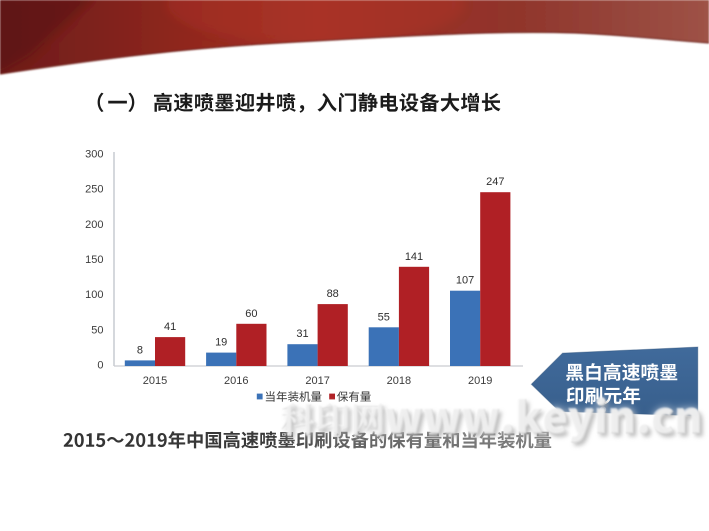  I want to click on svg-text: 50, so click(97, 330).